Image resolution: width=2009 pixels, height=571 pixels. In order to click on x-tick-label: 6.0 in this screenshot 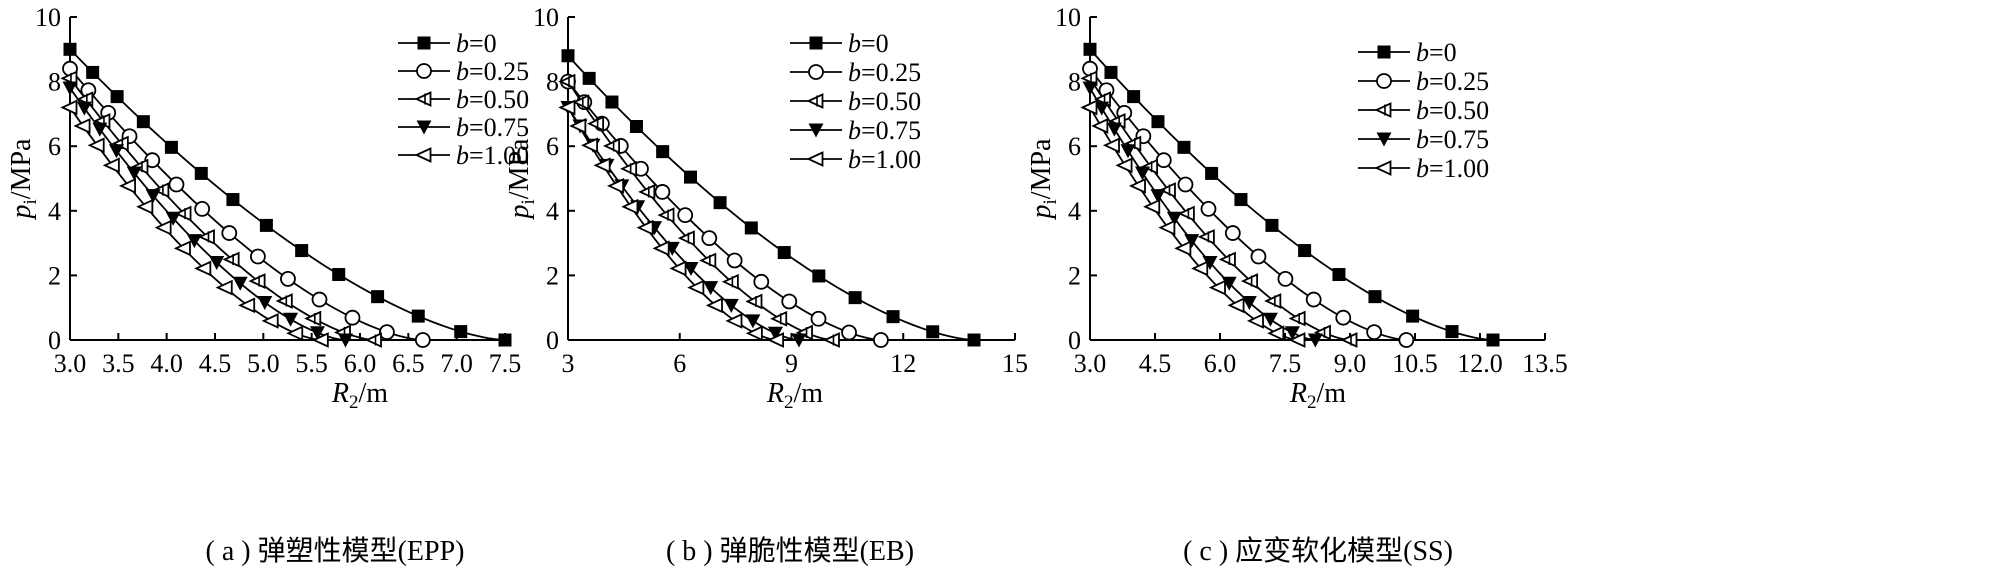, I will do `click(360, 363)`.